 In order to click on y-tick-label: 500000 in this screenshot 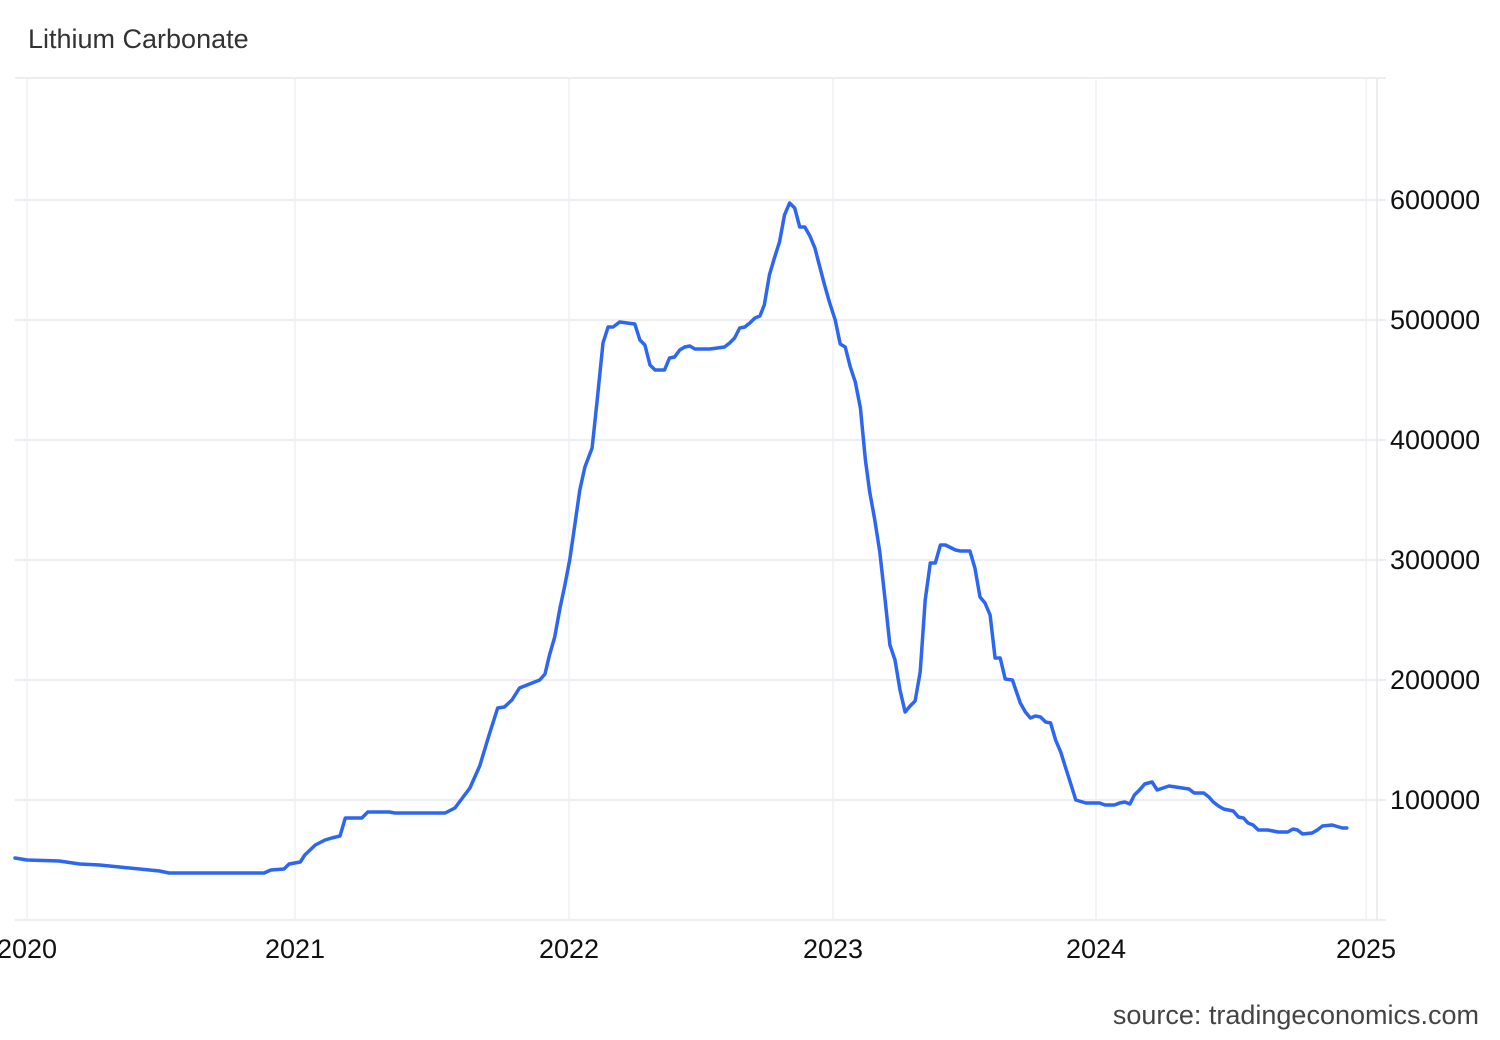, I will do `click(1435, 320)`.